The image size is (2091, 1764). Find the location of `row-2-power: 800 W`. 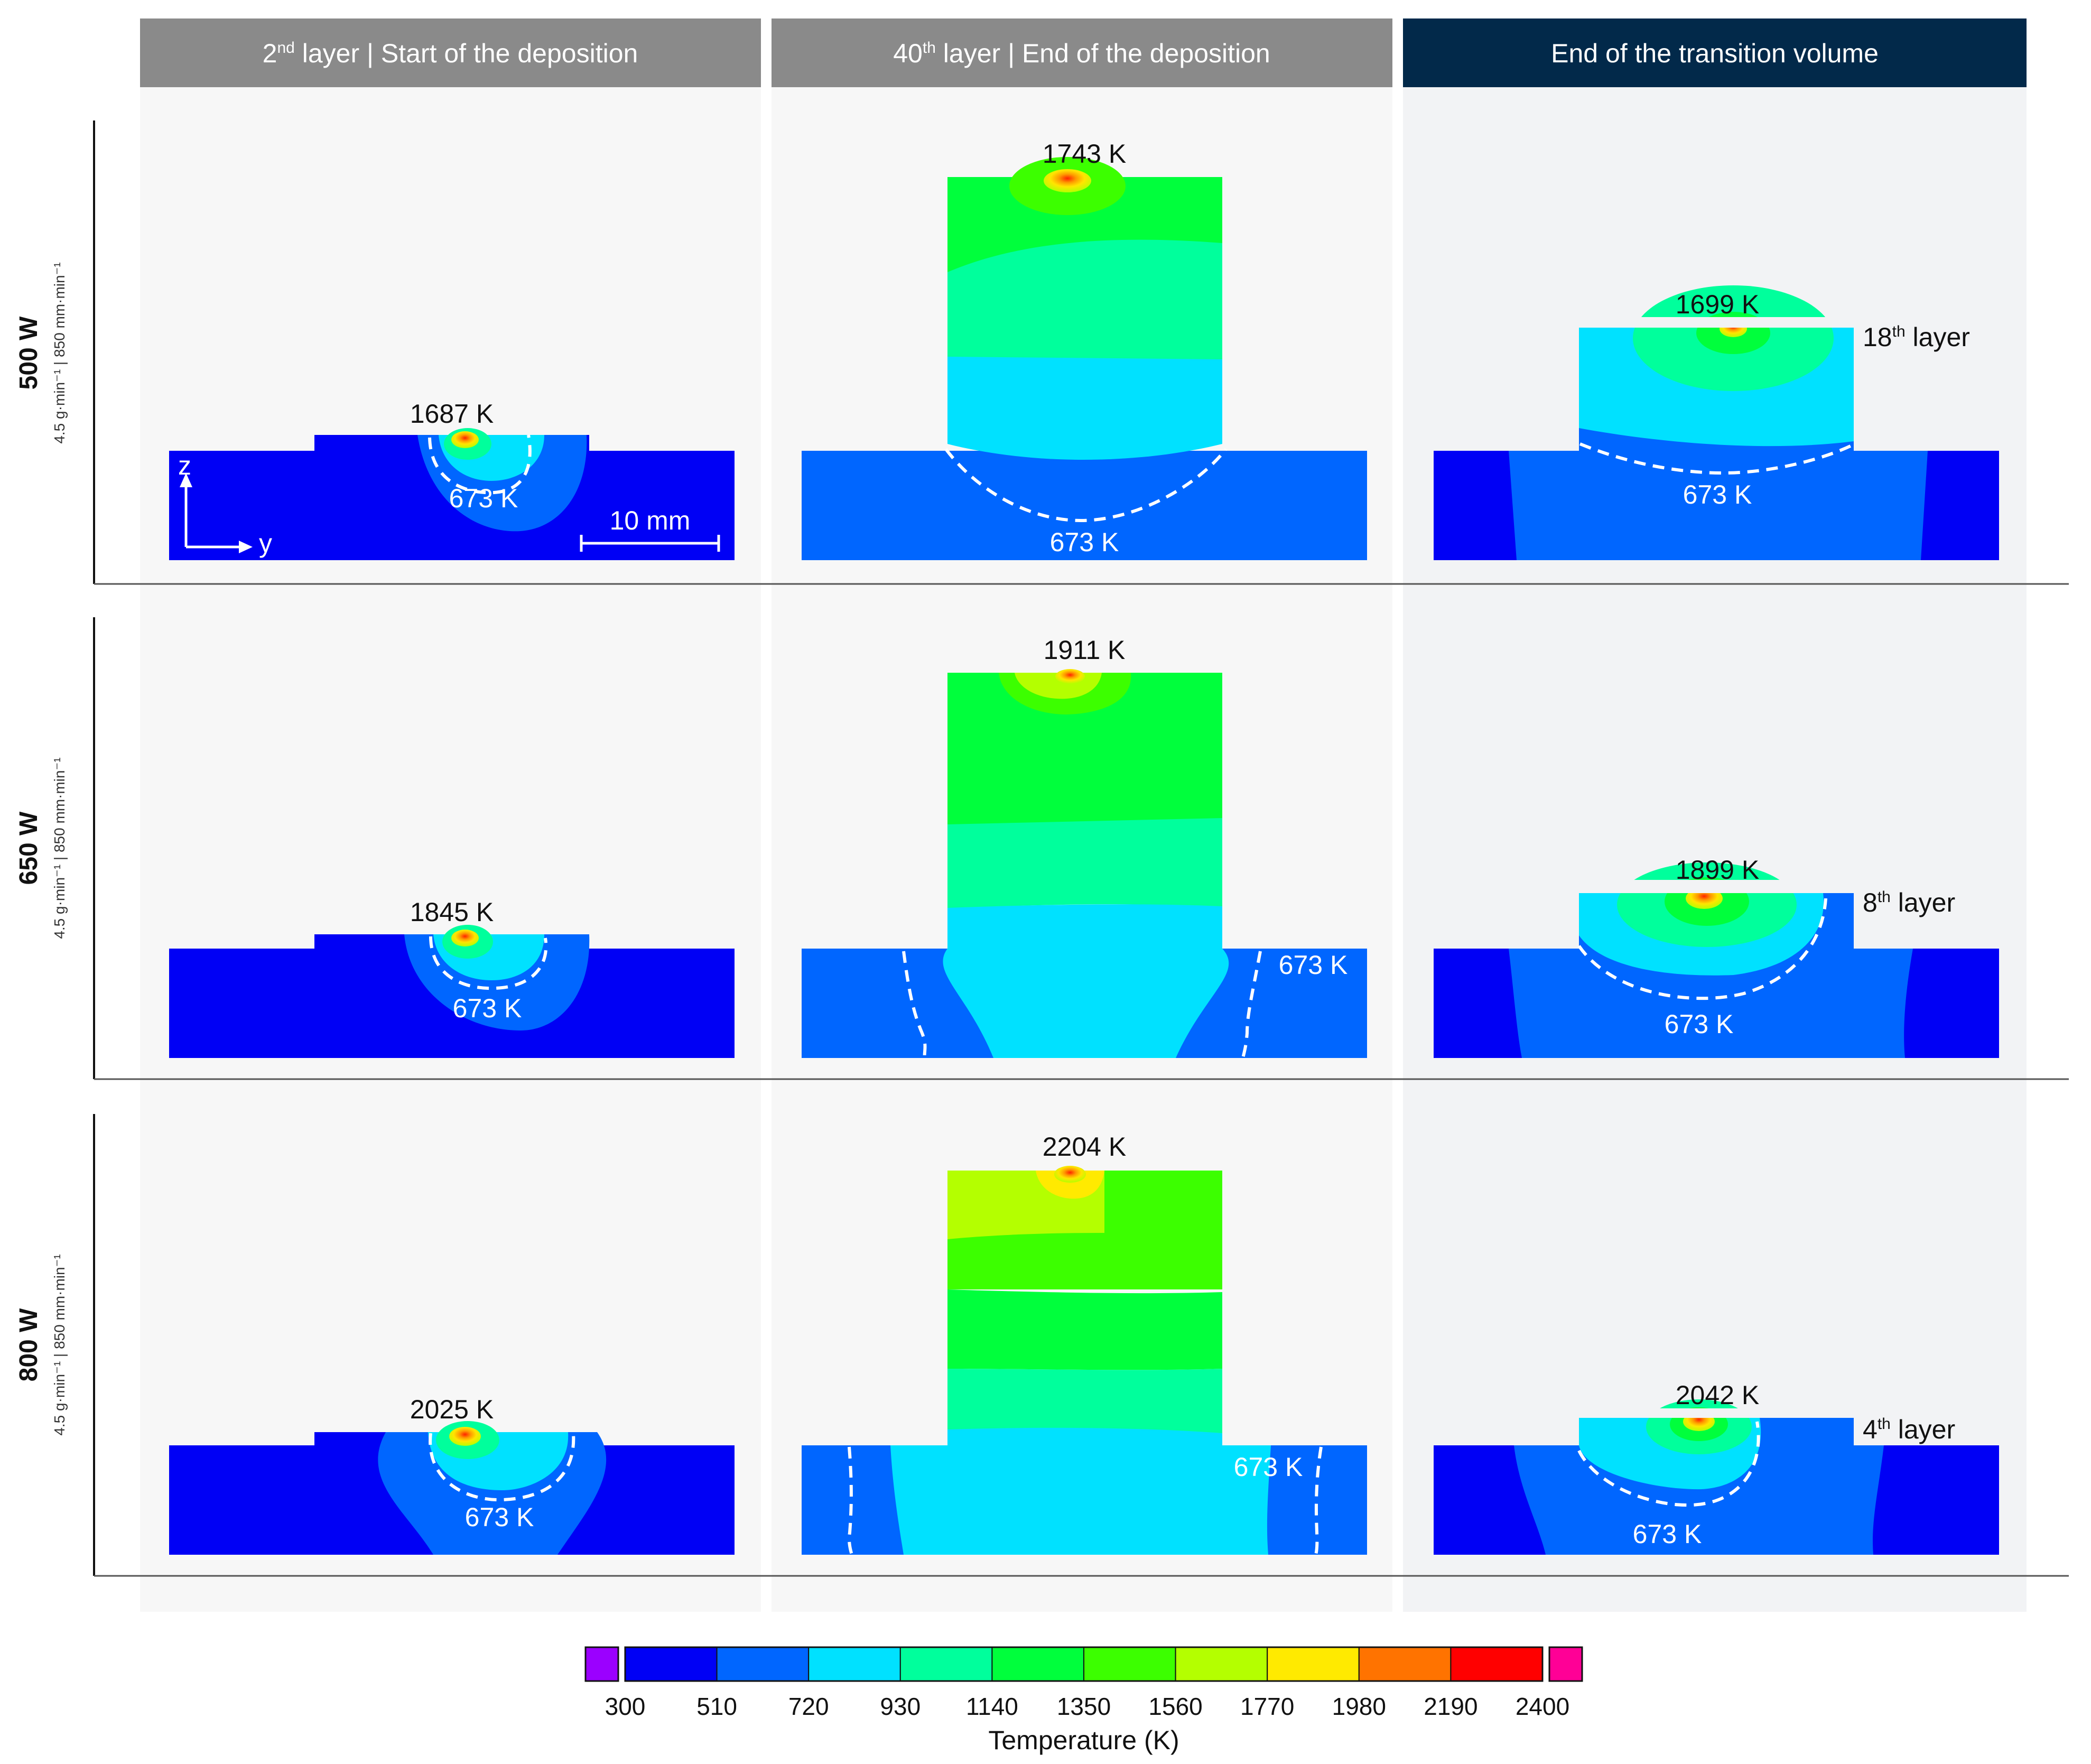

row-2-power: 800 W is located at coordinates (29, 1344).